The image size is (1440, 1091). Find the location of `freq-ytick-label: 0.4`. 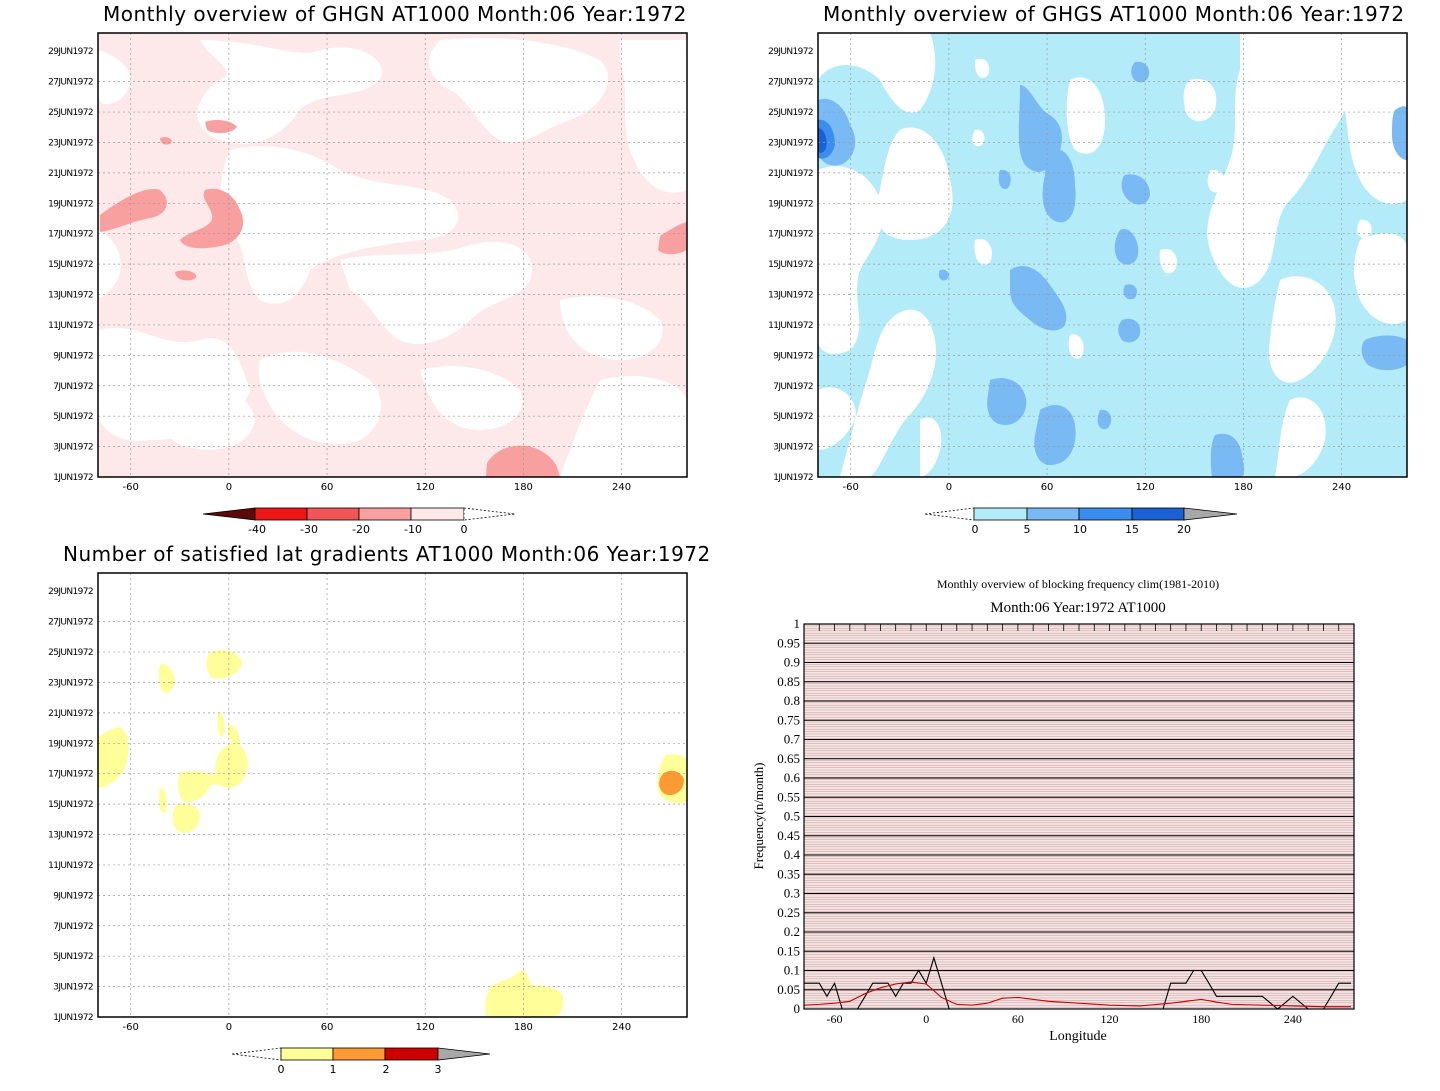

freq-ytick-label: 0.4 is located at coordinates (792, 854).